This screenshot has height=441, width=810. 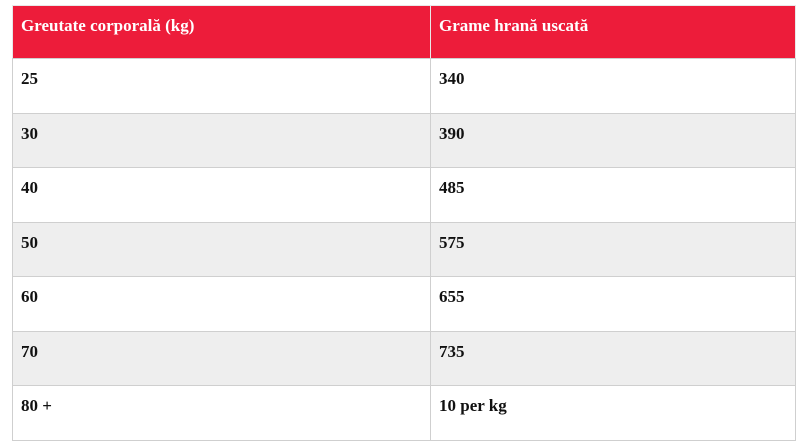 What do you see at coordinates (613, 304) in the screenshot?
I see `table-cell: 655` at bounding box center [613, 304].